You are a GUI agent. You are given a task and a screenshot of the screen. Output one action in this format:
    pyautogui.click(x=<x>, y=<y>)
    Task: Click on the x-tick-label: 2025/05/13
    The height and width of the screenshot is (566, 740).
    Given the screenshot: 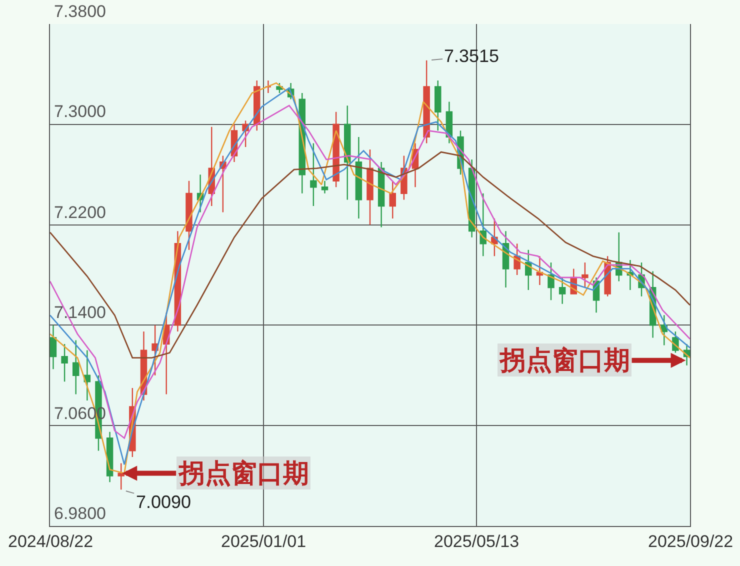 What is the action you would take?
    pyautogui.click(x=477, y=541)
    